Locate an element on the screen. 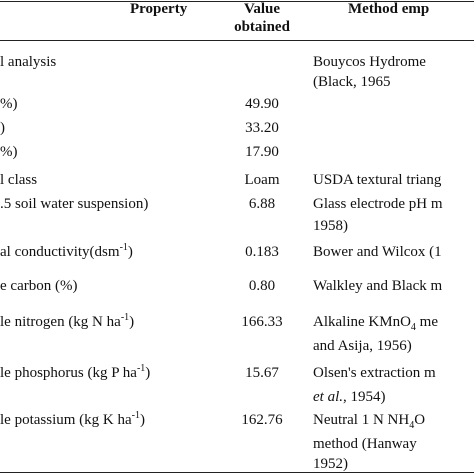  property-cell: l class is located at coordinates (18, 180).